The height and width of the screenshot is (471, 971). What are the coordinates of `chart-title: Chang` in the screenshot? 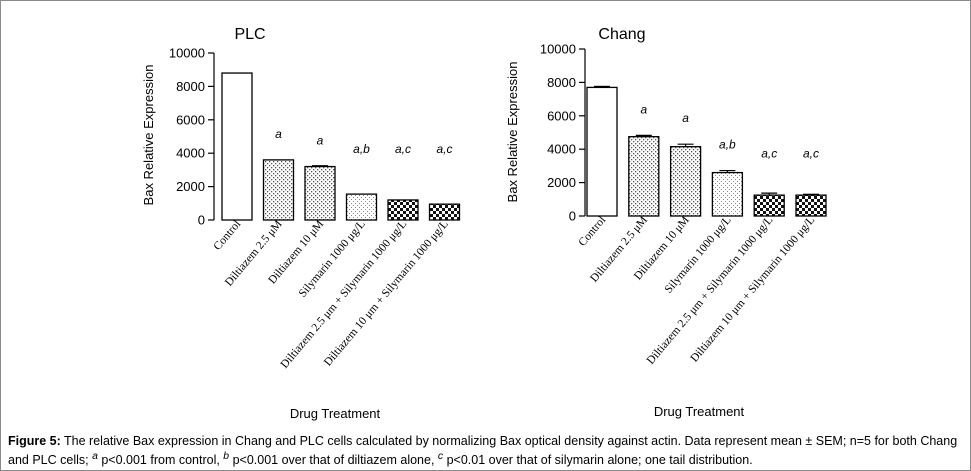 It's located at (621, 34).